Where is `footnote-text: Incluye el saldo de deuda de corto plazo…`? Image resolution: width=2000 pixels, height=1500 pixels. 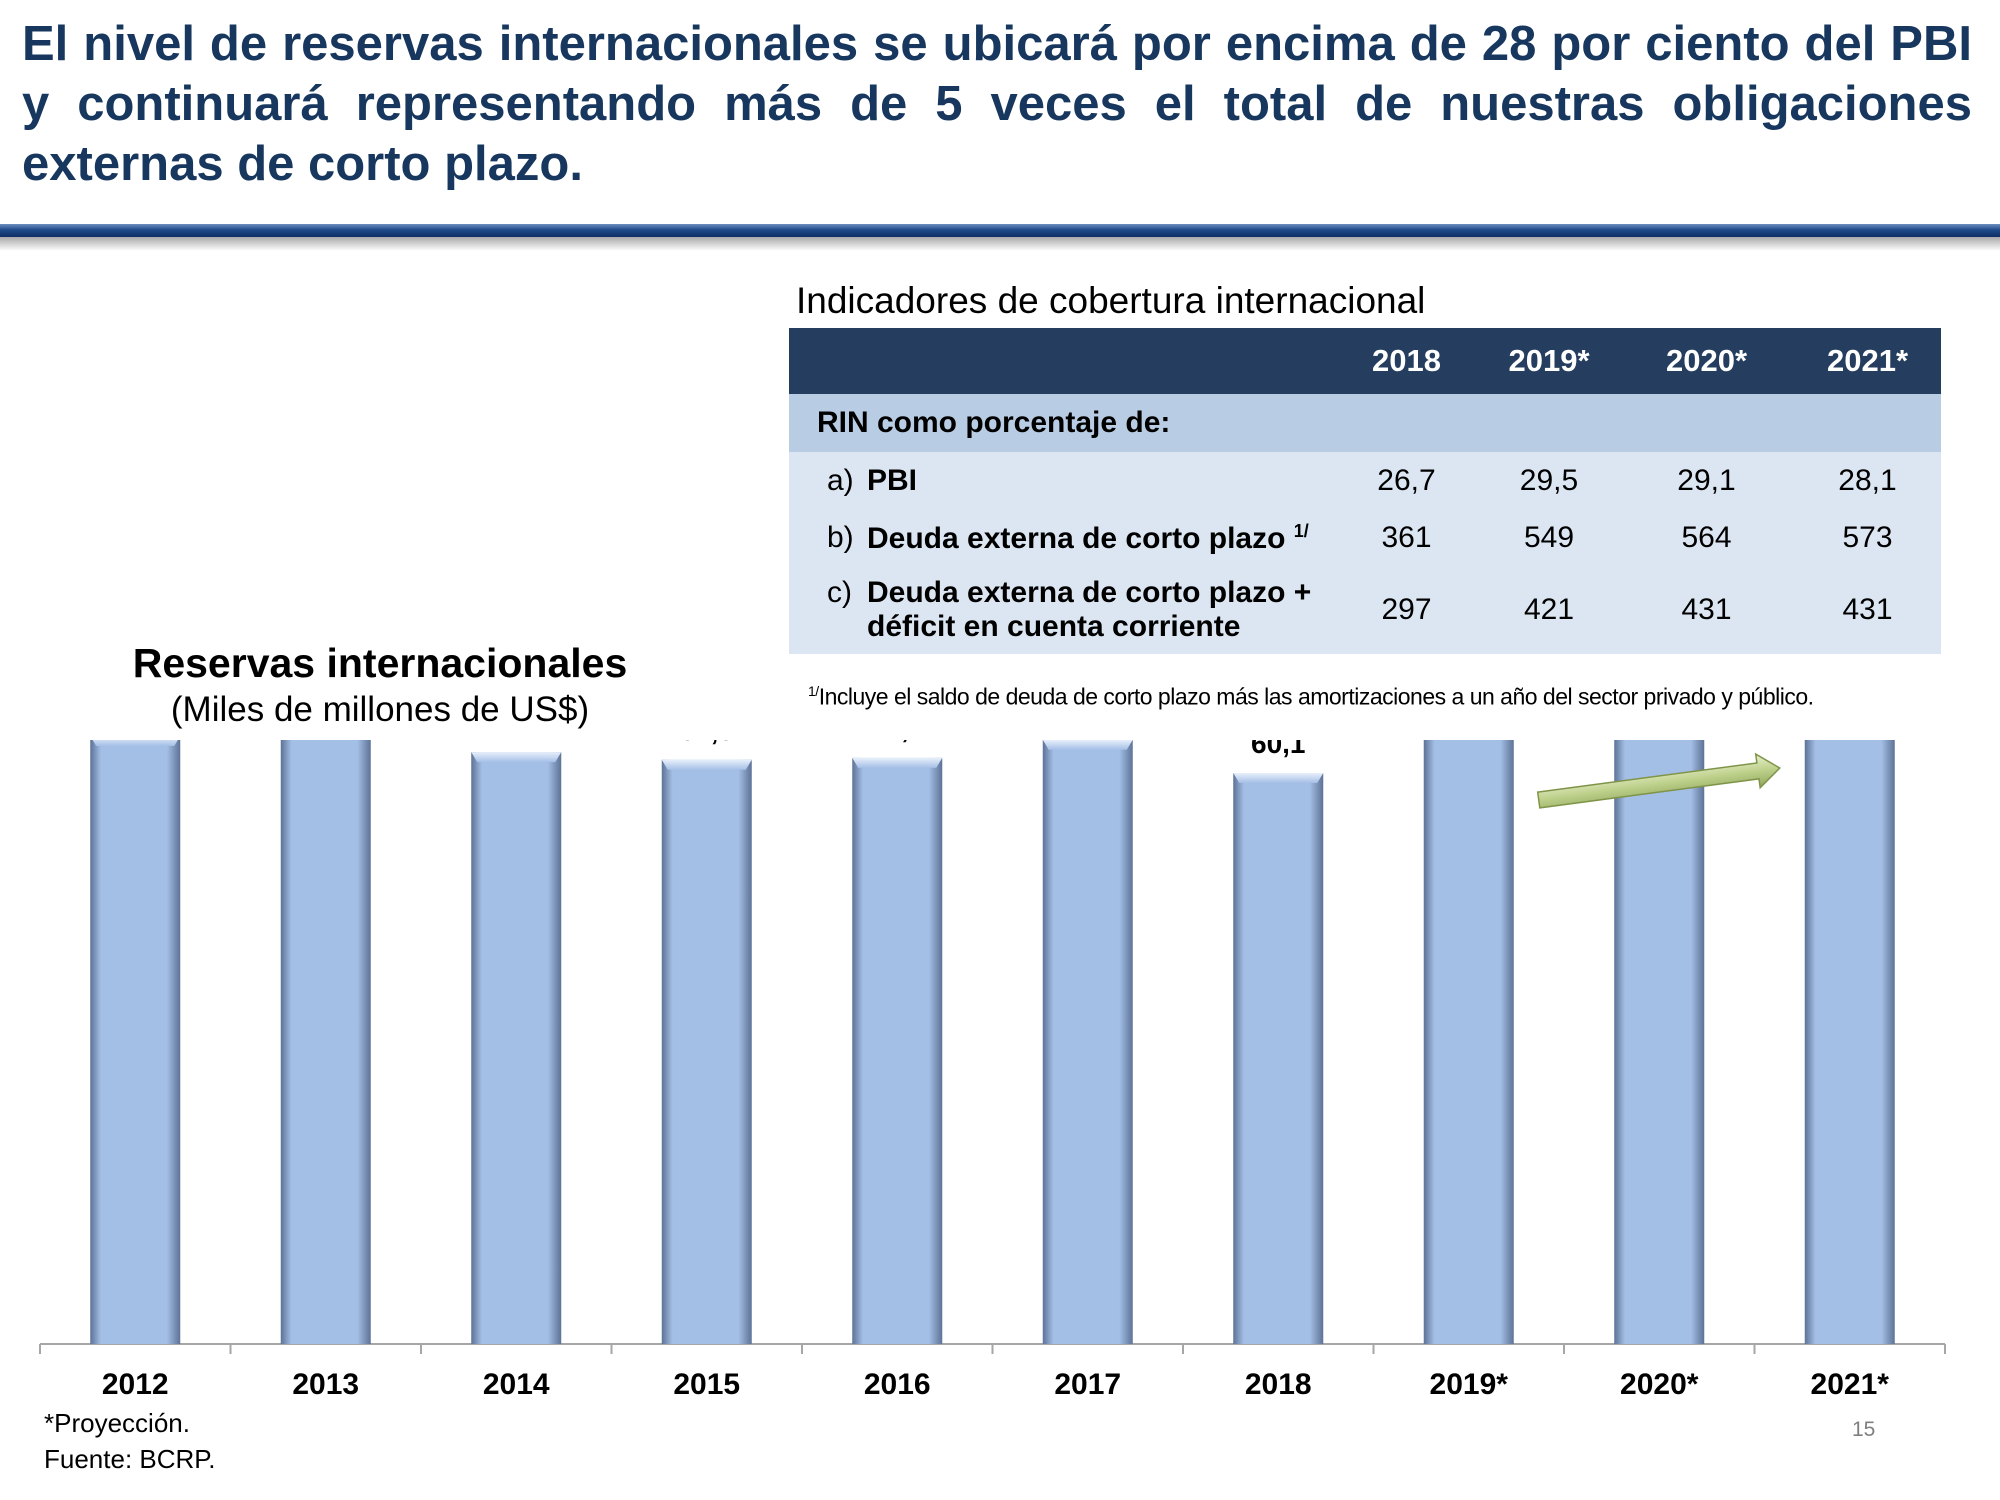
footnote-text: Incluye el saldo de deuda de corto plazo… is located at coordinates (1316, 696).